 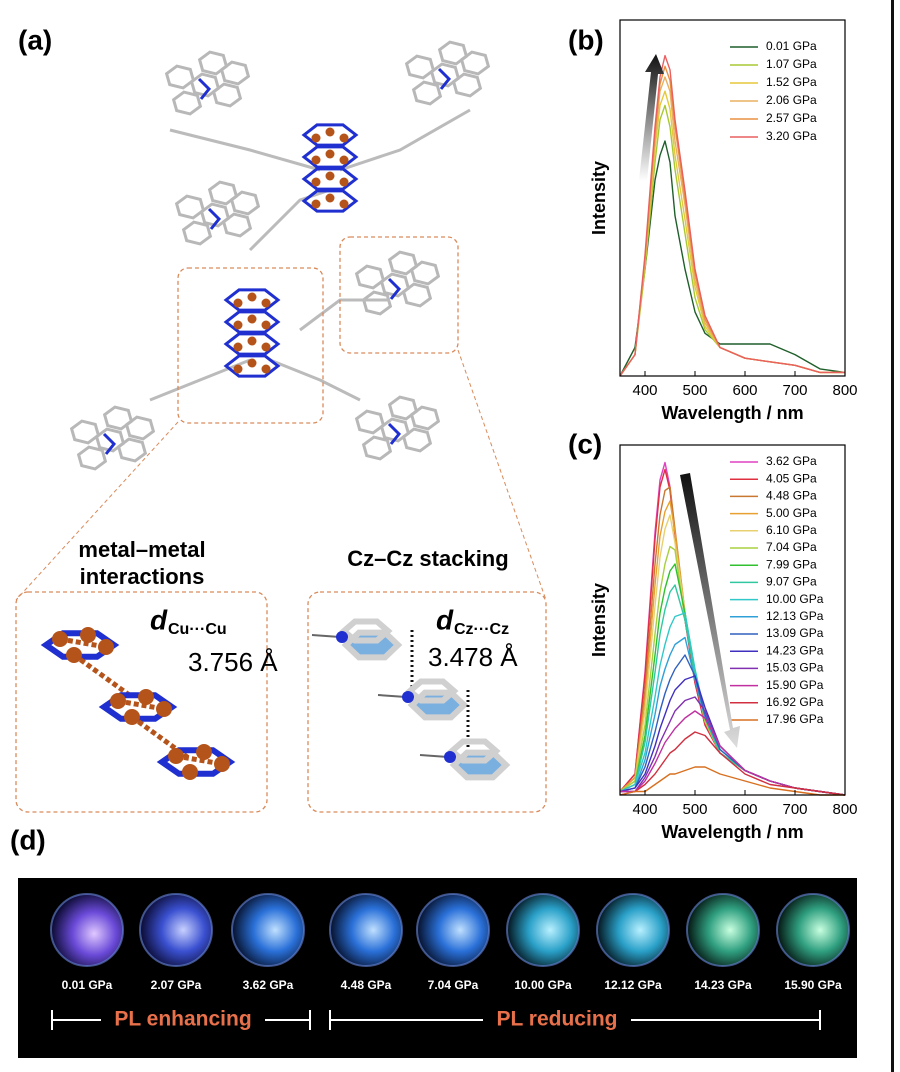 I want to click on legend-label: 15.03 GPa, so click(x=795, y=668).